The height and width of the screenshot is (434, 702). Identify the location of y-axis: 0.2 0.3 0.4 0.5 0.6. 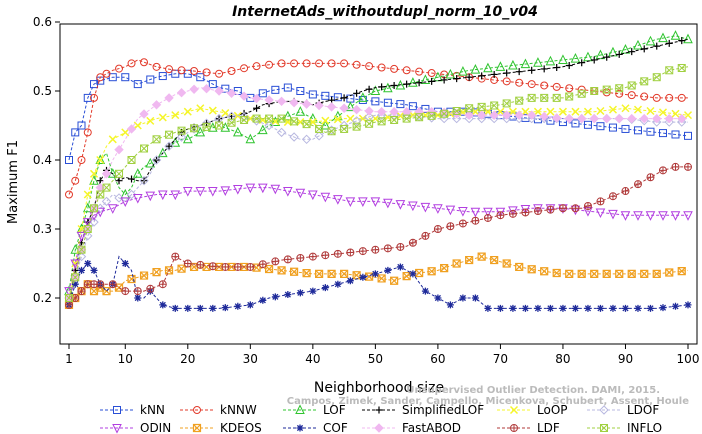
(46, 160).